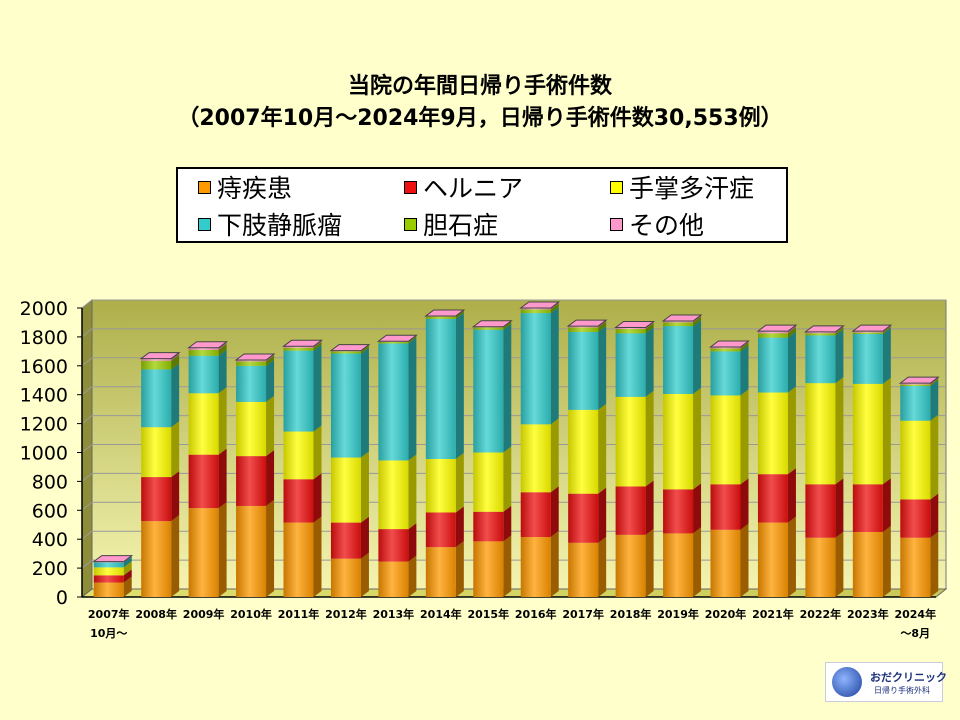  I want to click on chart-subtitle: （2007年10月～2024年9月，日帰り手術件数30,553例）, so click(480, 118).